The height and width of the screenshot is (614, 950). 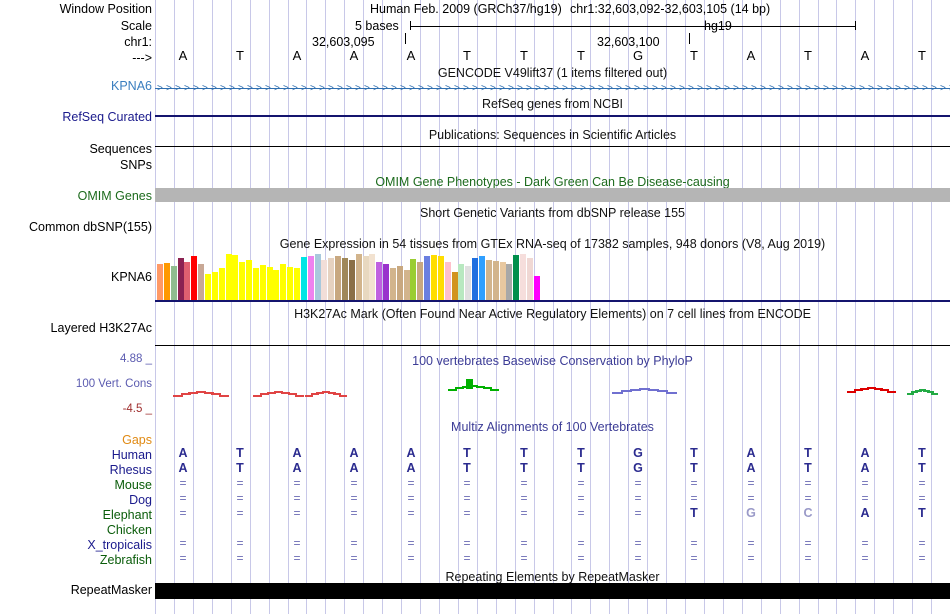 I want to click on label-snps: SNPs, so click(x=136, y=165).